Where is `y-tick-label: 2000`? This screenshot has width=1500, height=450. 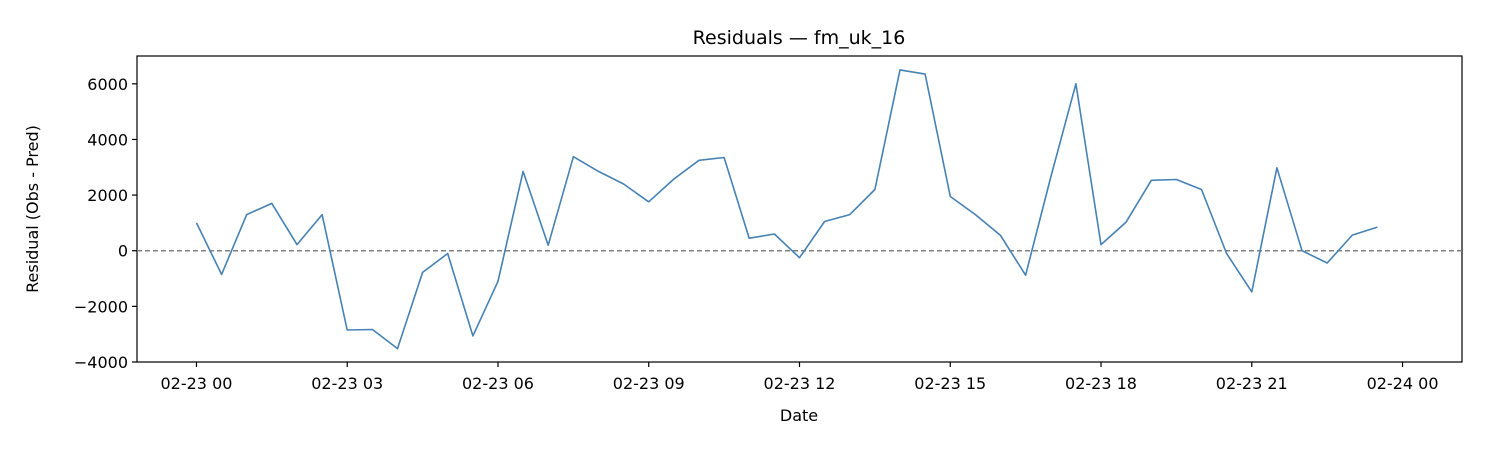
y-tick-label: 2000 is located at coordinates (107, 195).